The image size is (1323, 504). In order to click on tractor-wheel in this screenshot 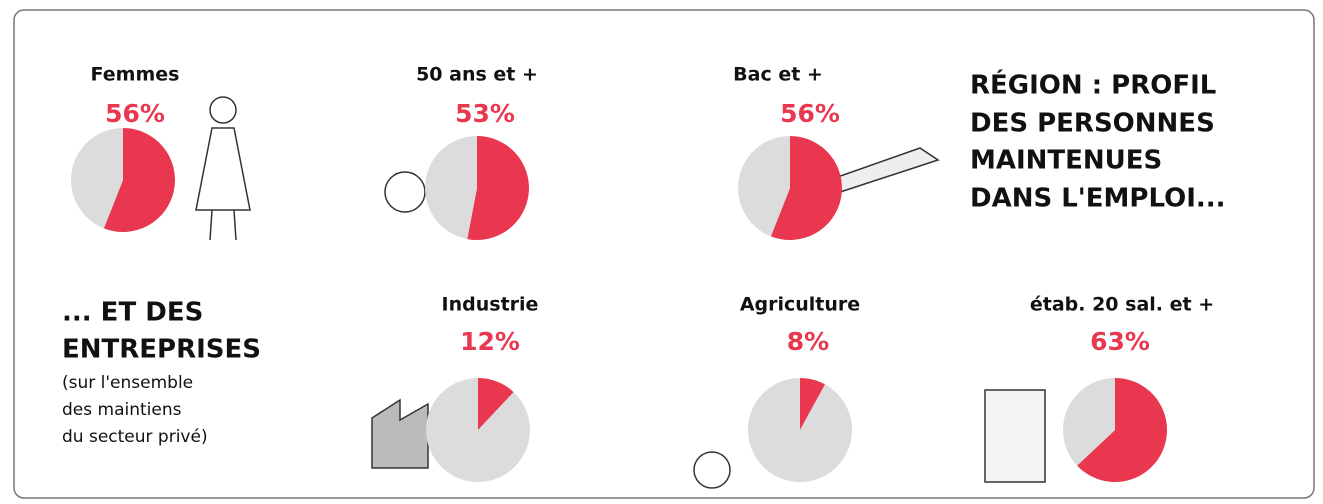, I will do `click(712, 470)`.